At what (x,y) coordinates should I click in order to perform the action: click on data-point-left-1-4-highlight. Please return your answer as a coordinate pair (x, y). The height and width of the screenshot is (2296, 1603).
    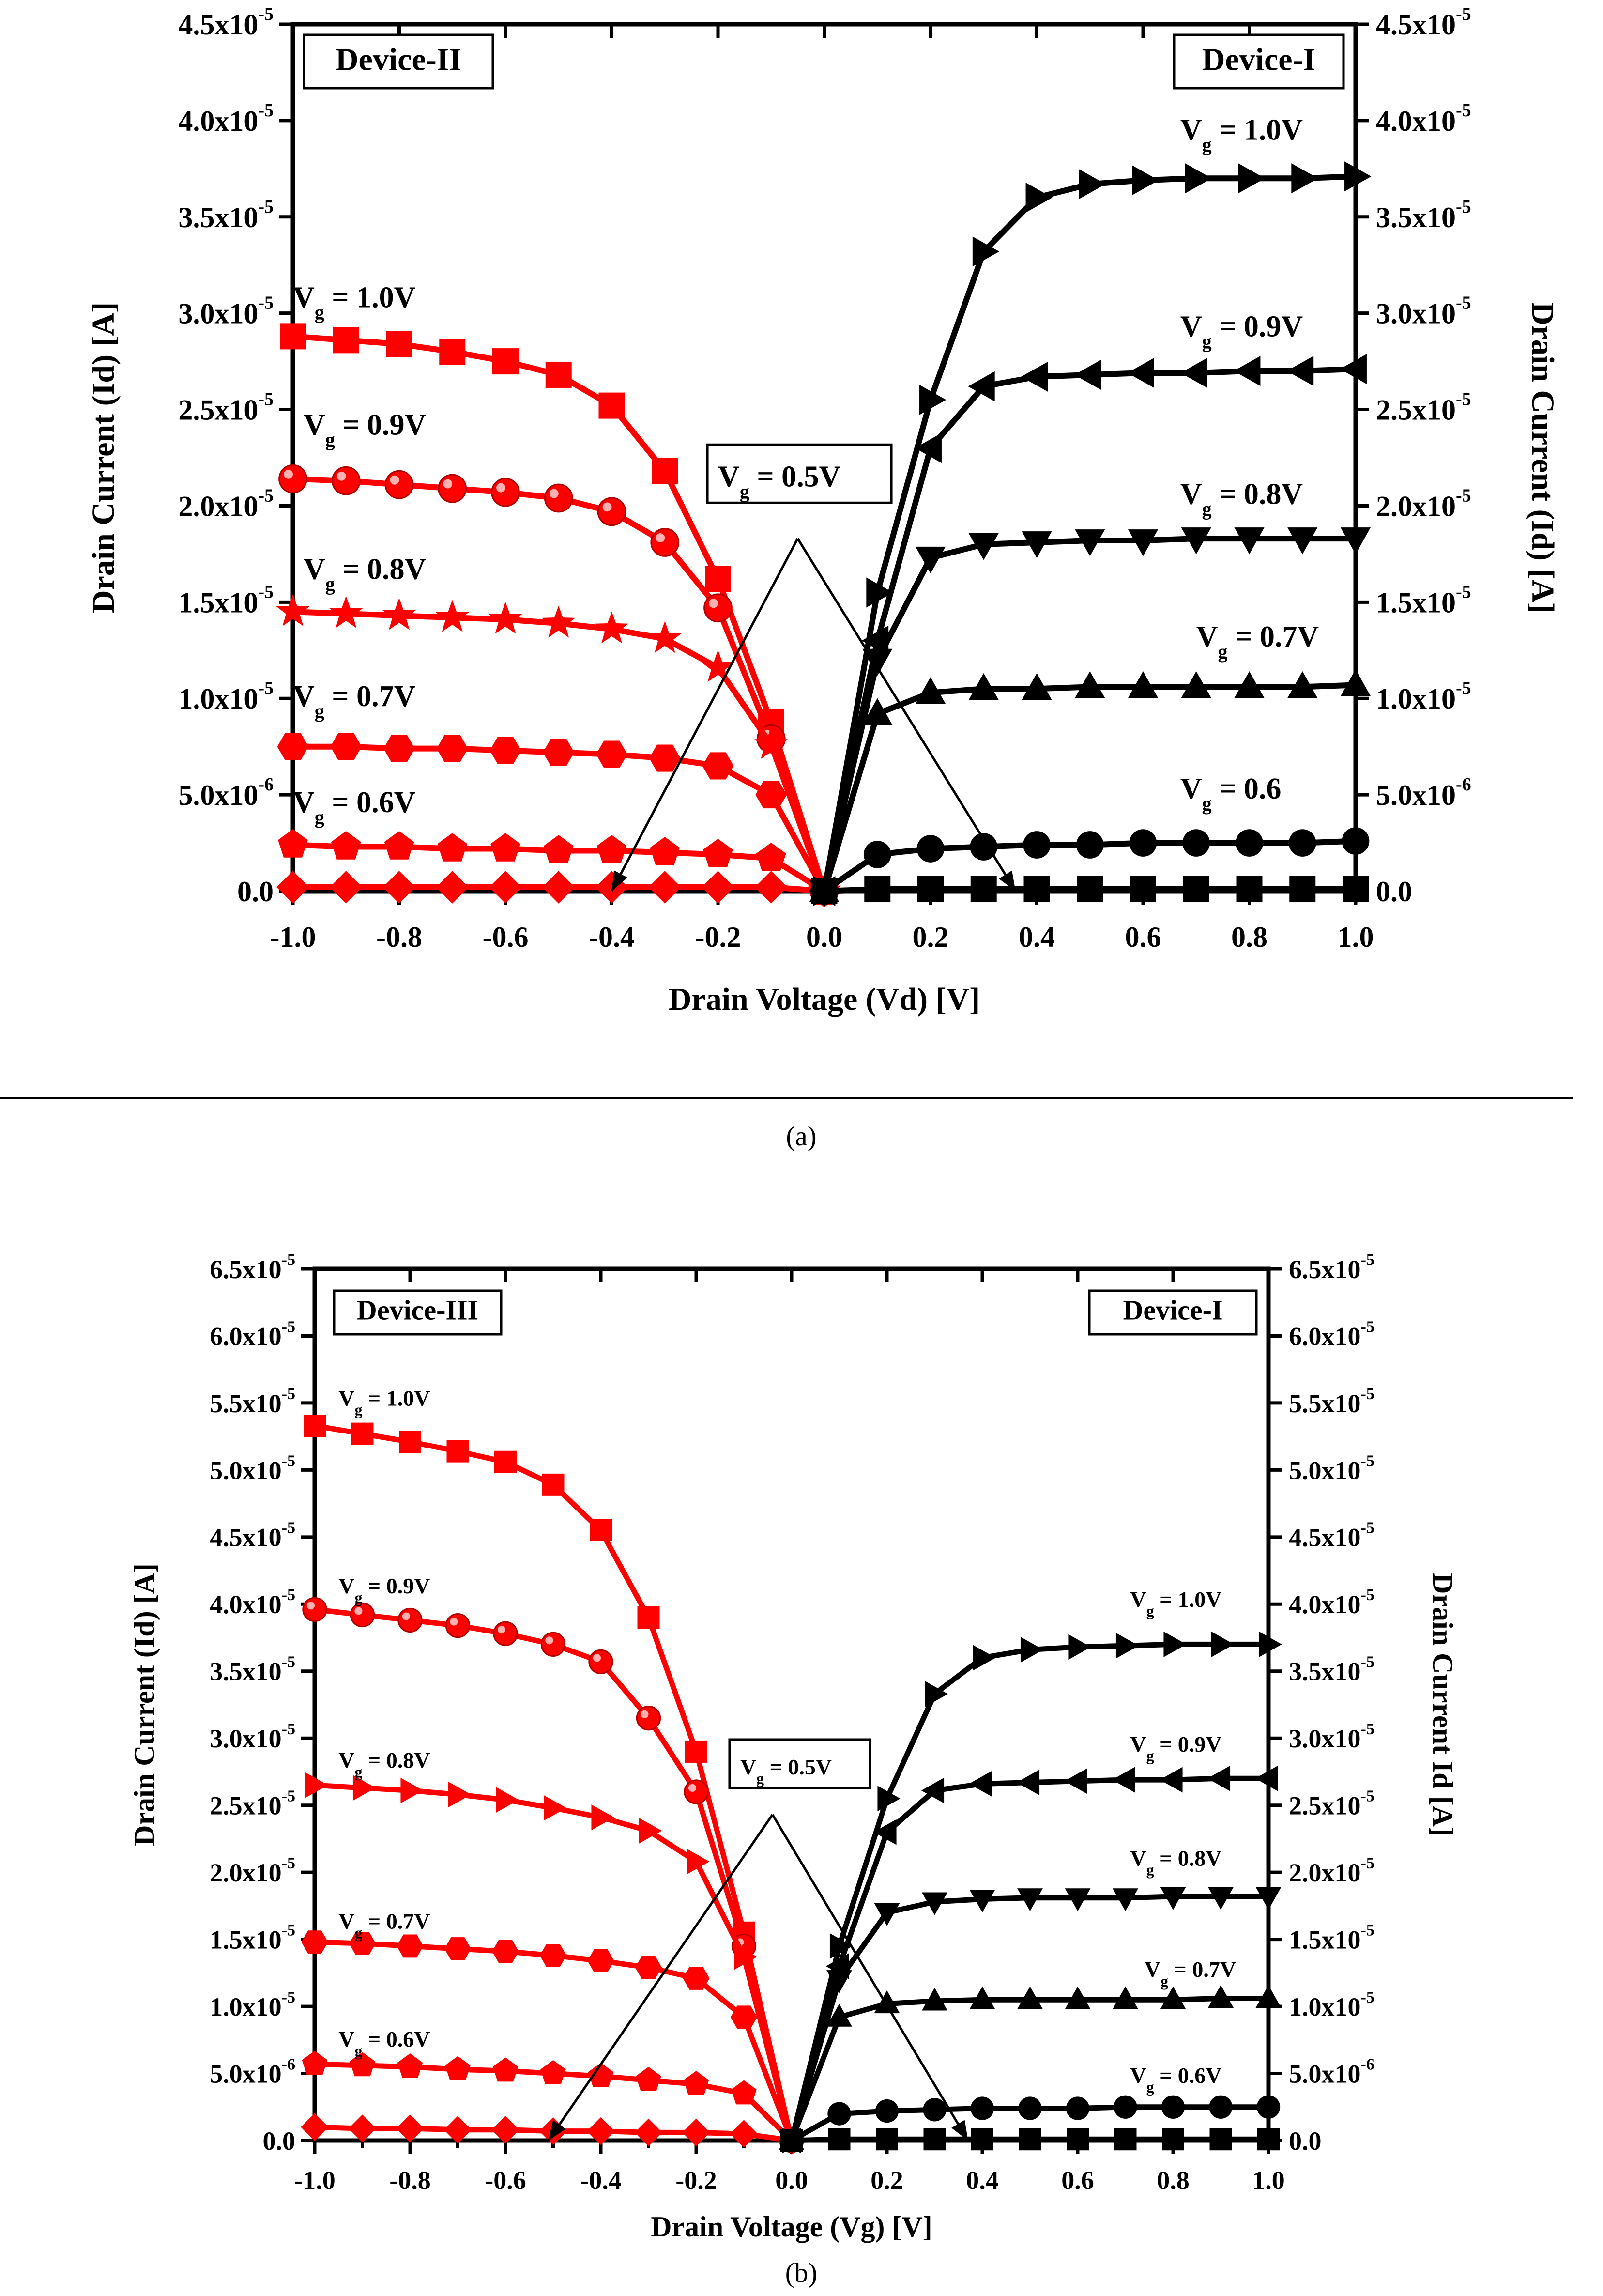
    Looking at the image, I should click on (501, 488).